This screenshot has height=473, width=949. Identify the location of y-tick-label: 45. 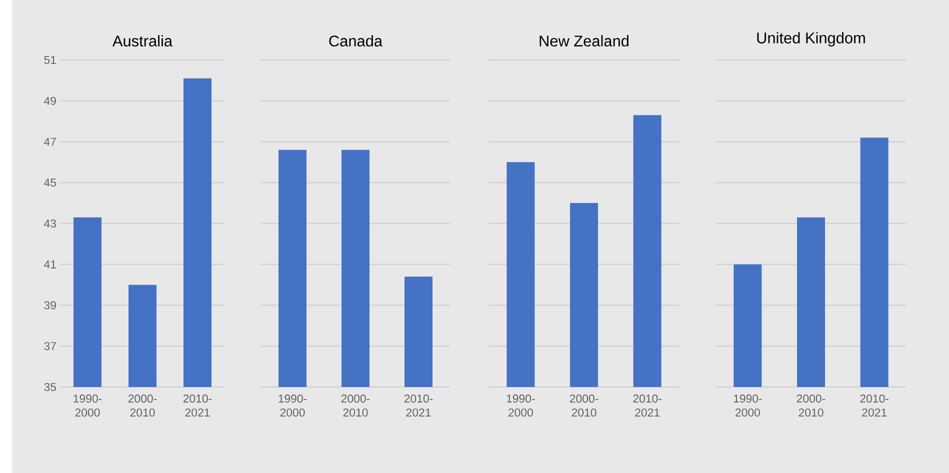
(50, 182).